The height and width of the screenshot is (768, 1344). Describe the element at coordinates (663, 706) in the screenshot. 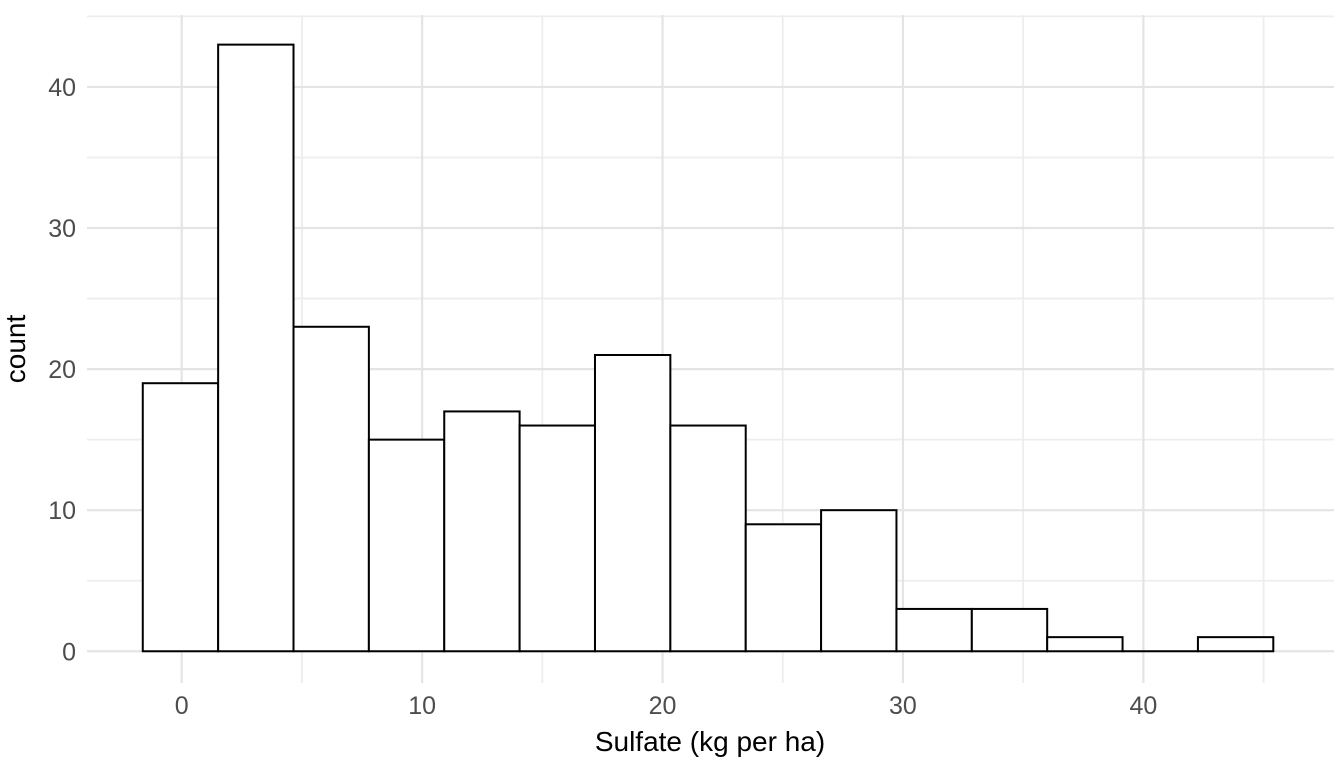

I see `x-tick-label: 20` at that location.